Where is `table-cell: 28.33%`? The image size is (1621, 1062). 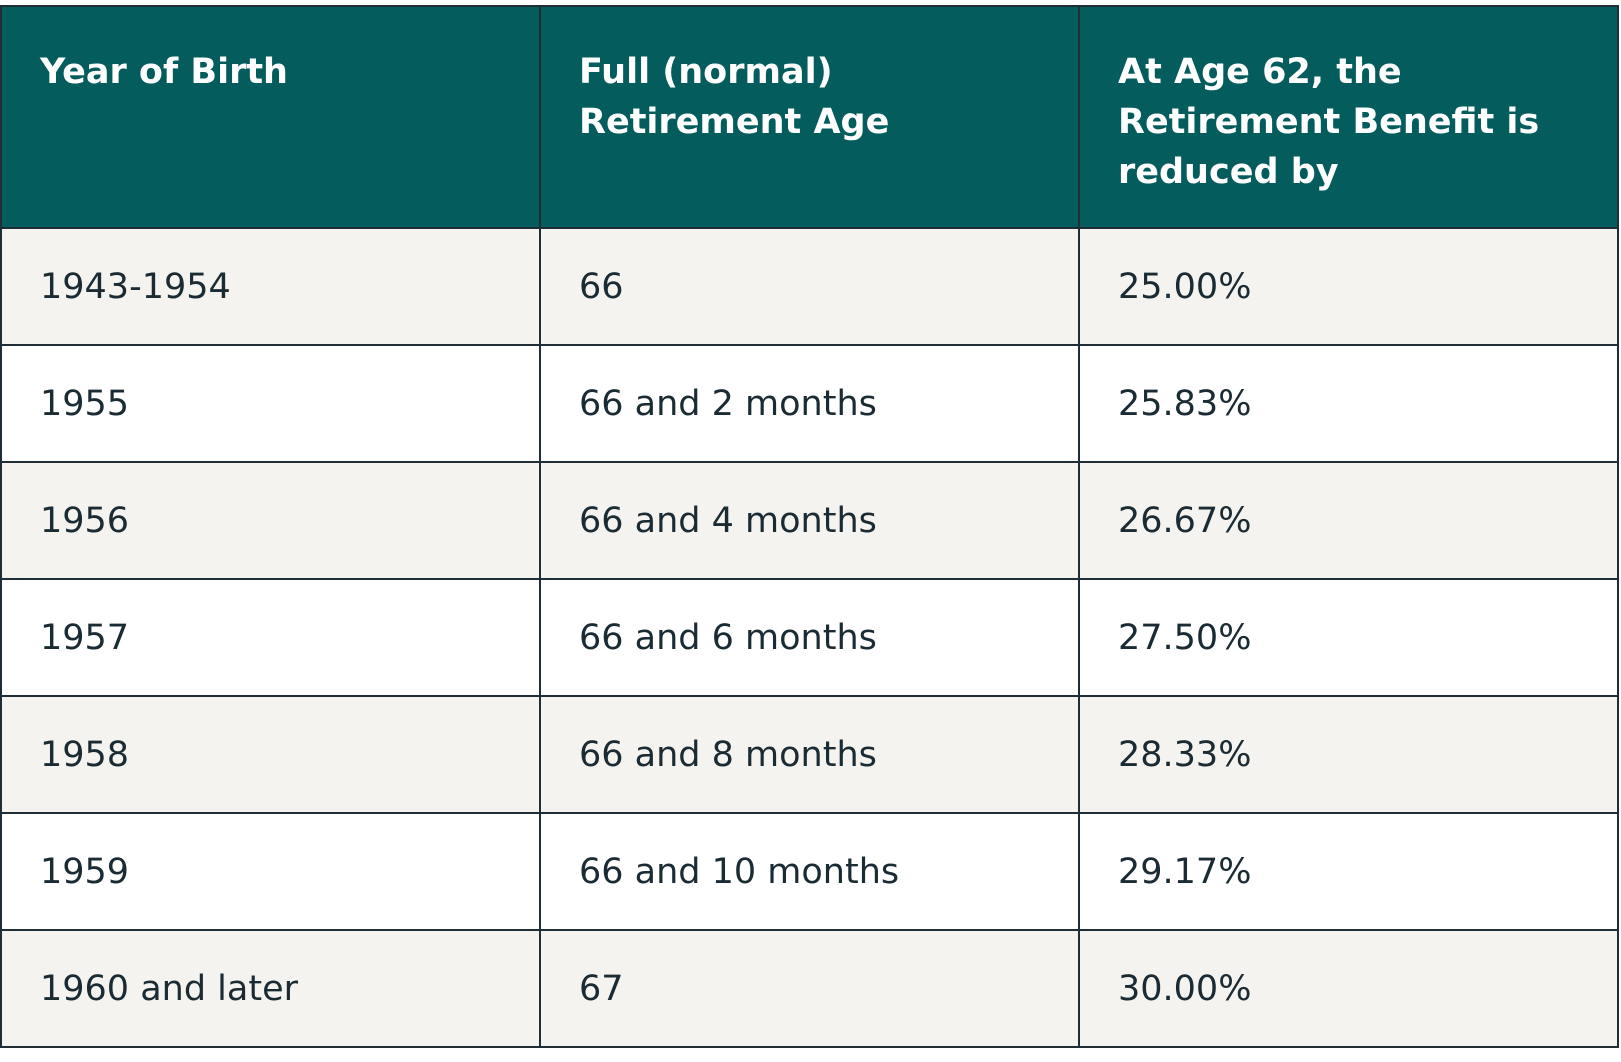 table-cell: 28.33% is located at coordinates (1348, 754).